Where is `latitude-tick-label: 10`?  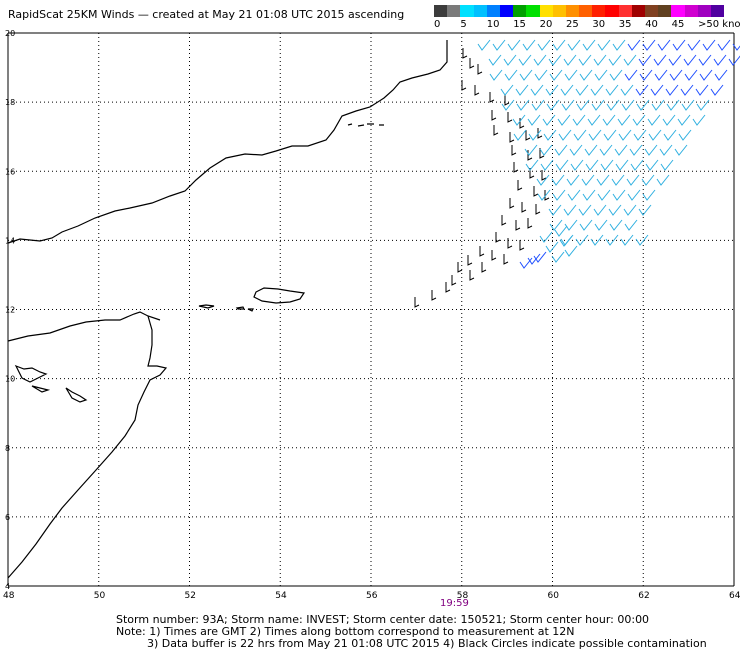
latitude-tick-label: 10 is located at coordinates (10, 379).